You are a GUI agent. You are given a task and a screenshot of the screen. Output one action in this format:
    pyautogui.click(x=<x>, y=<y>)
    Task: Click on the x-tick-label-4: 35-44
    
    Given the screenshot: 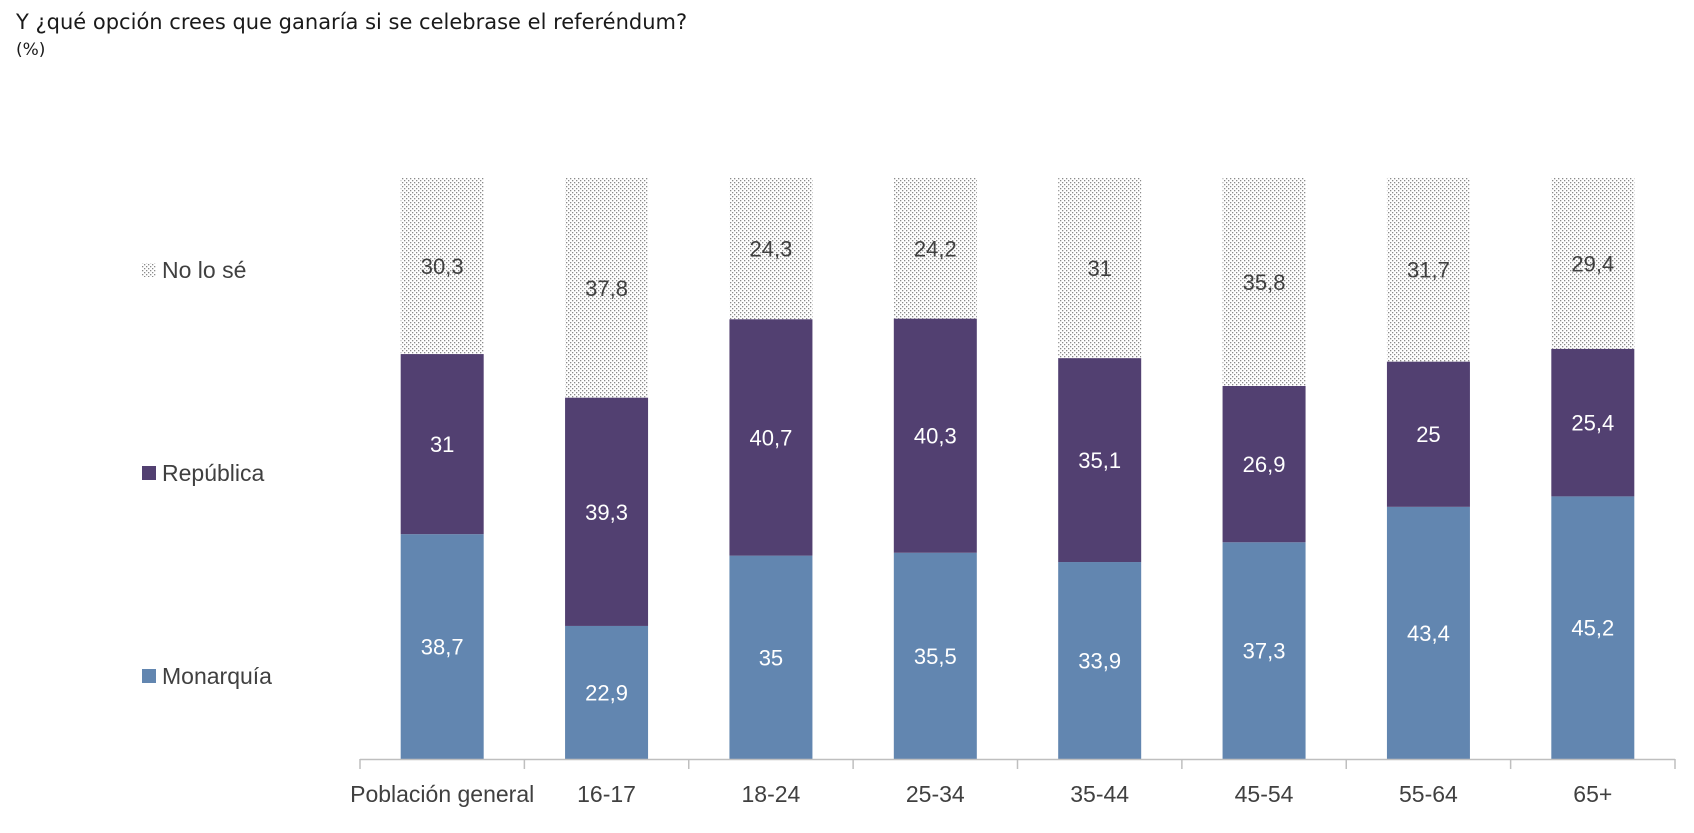 What is the action you would take?
    pyautogui.click(x=1099, y=794)
    